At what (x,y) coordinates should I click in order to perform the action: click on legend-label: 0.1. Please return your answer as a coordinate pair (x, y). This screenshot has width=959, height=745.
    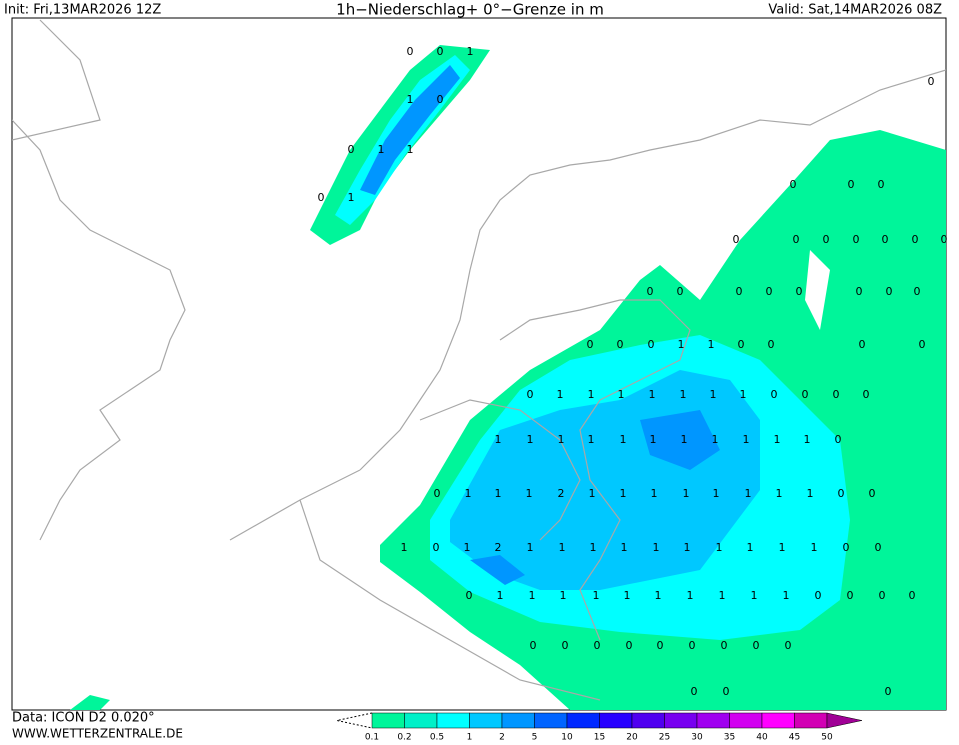
    Looking at the image, I should click on (372, 737).